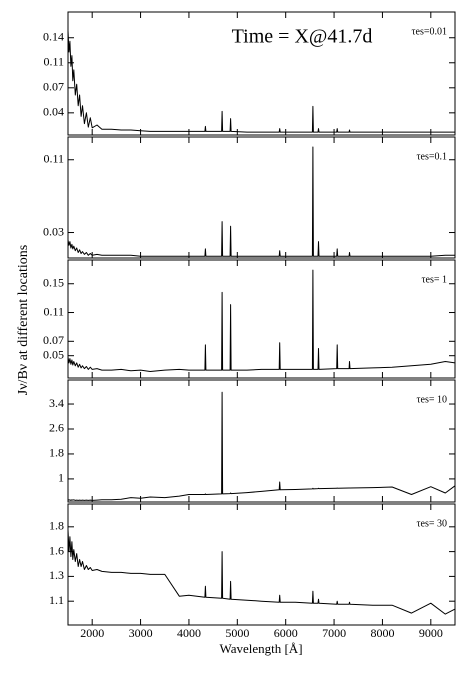 The height and width of the screenshot is (695, 463). What do you see at coordinates (260, 648) in the screenshot?
I see `x-axis-label: Wavelength [Å]` at bounding box center [260, 648].